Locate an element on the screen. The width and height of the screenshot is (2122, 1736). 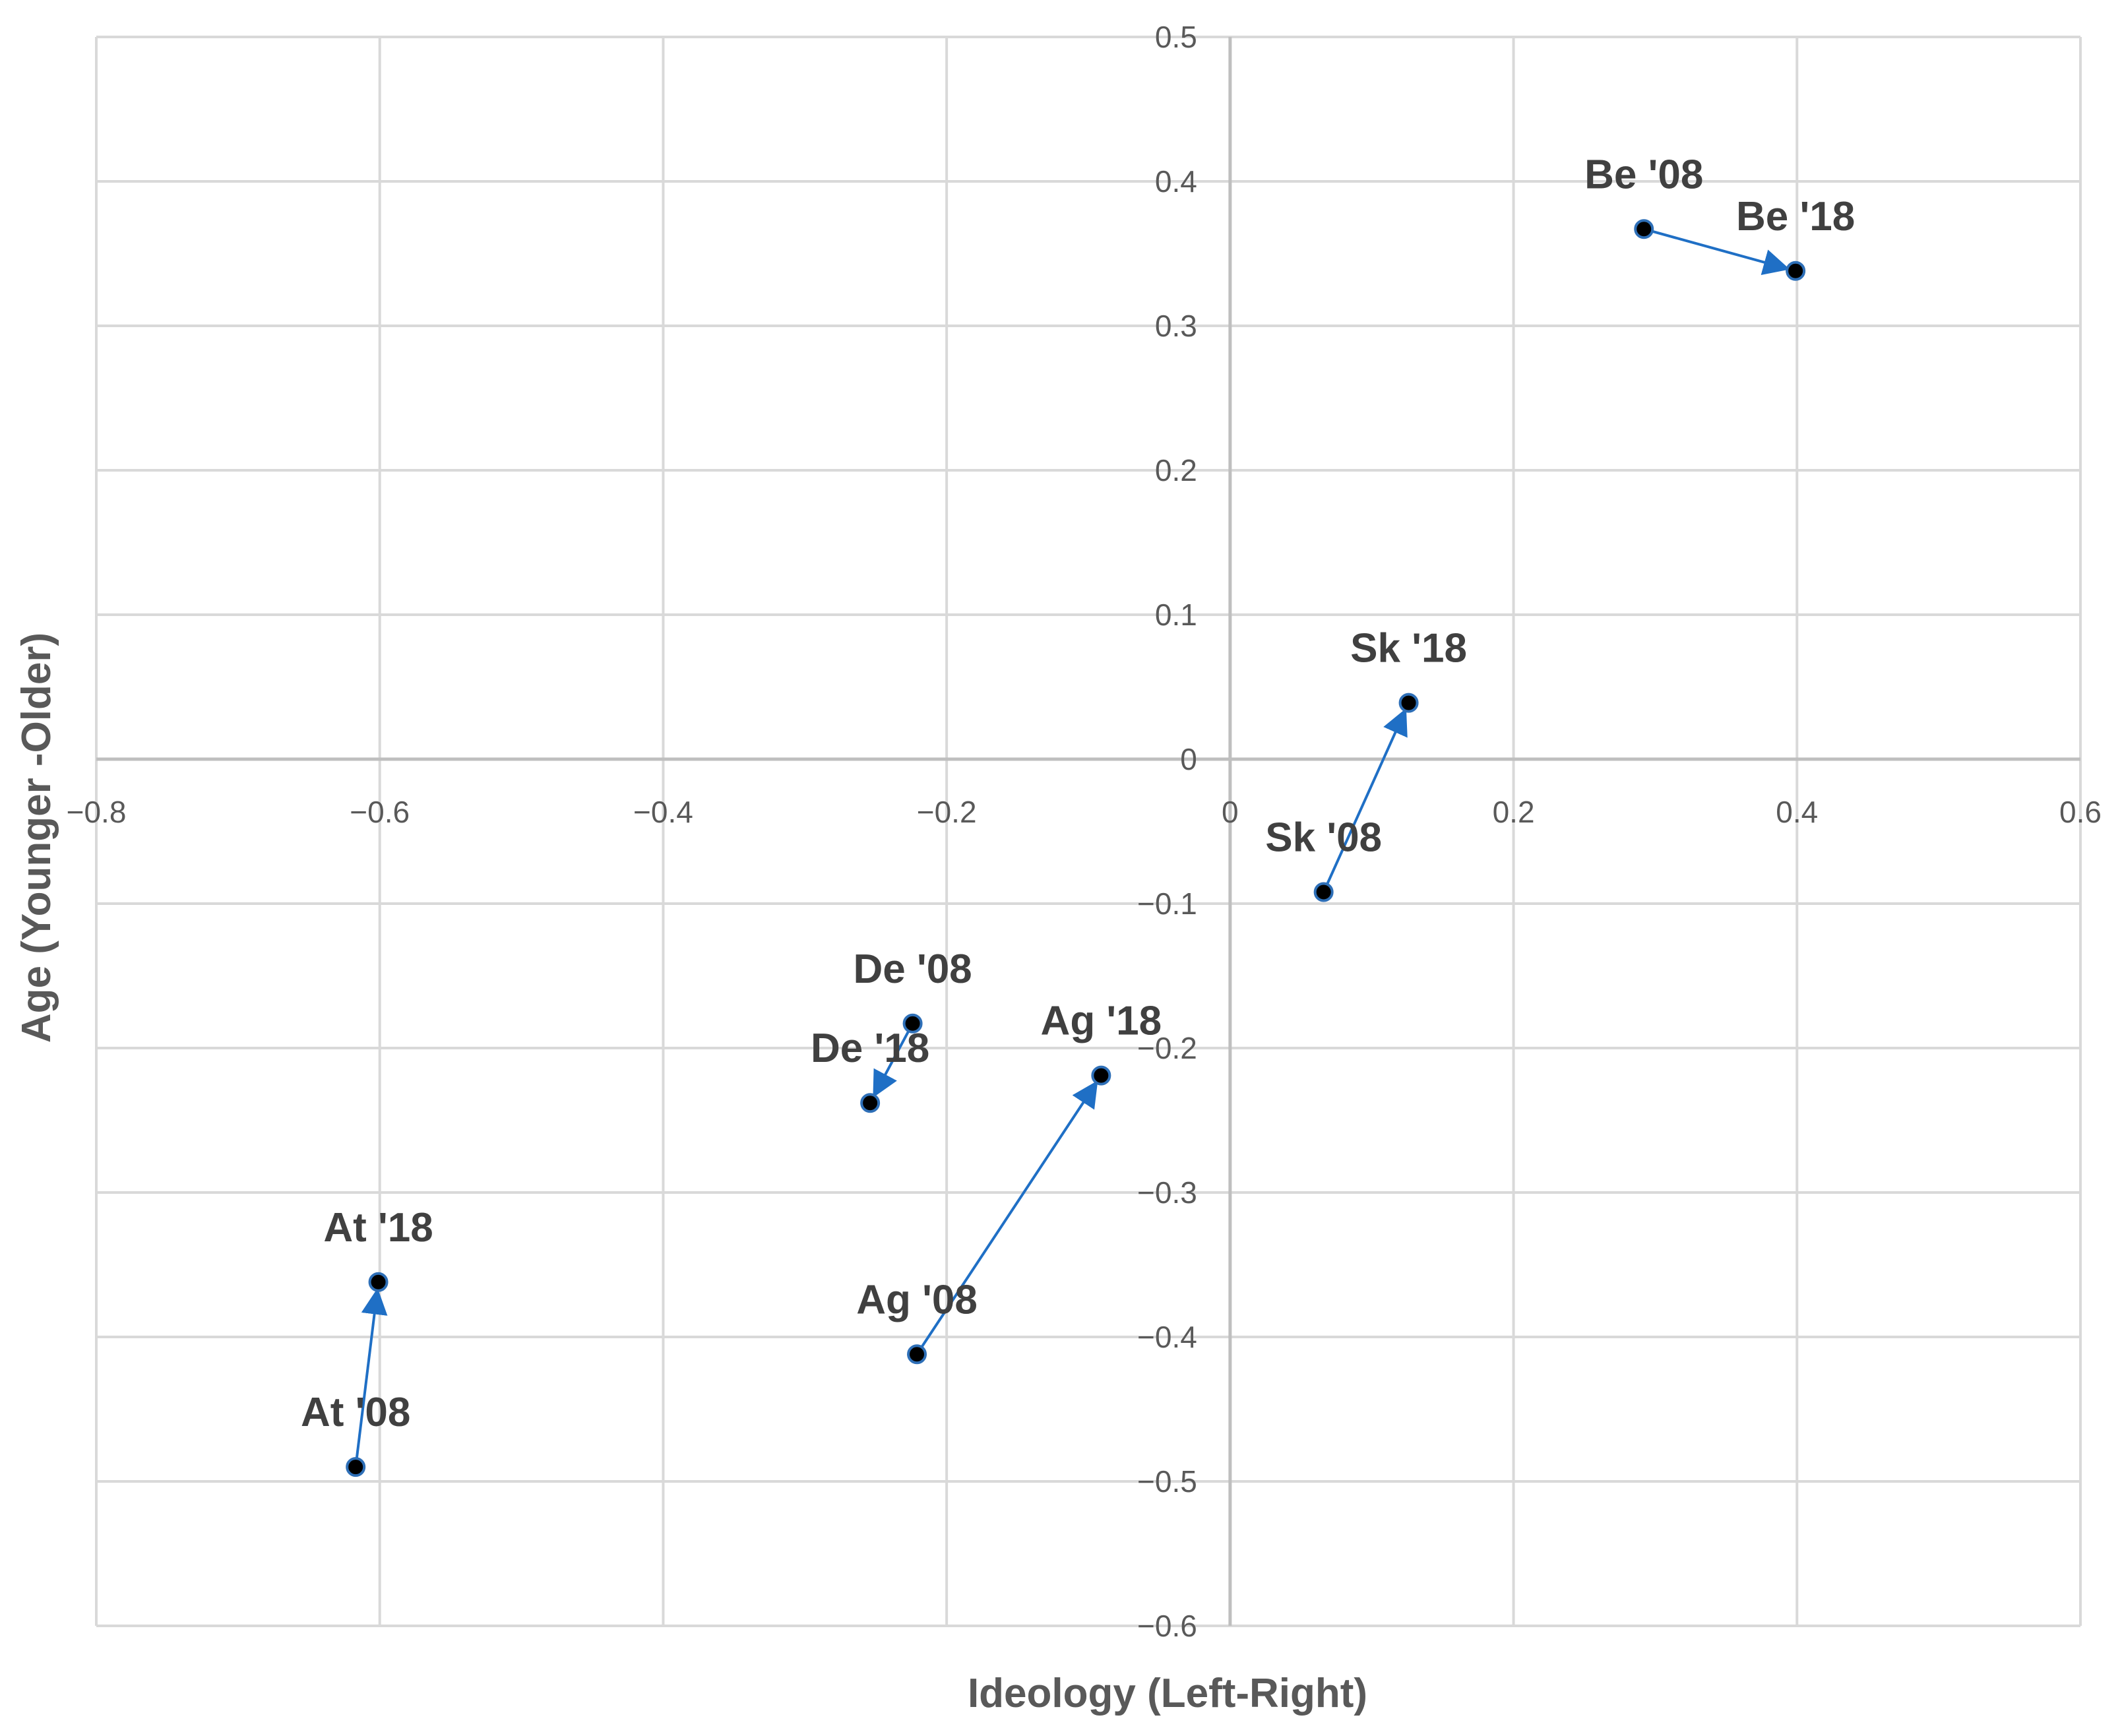
point-label: Ag '18 is located at coordinates (1101, 1021).